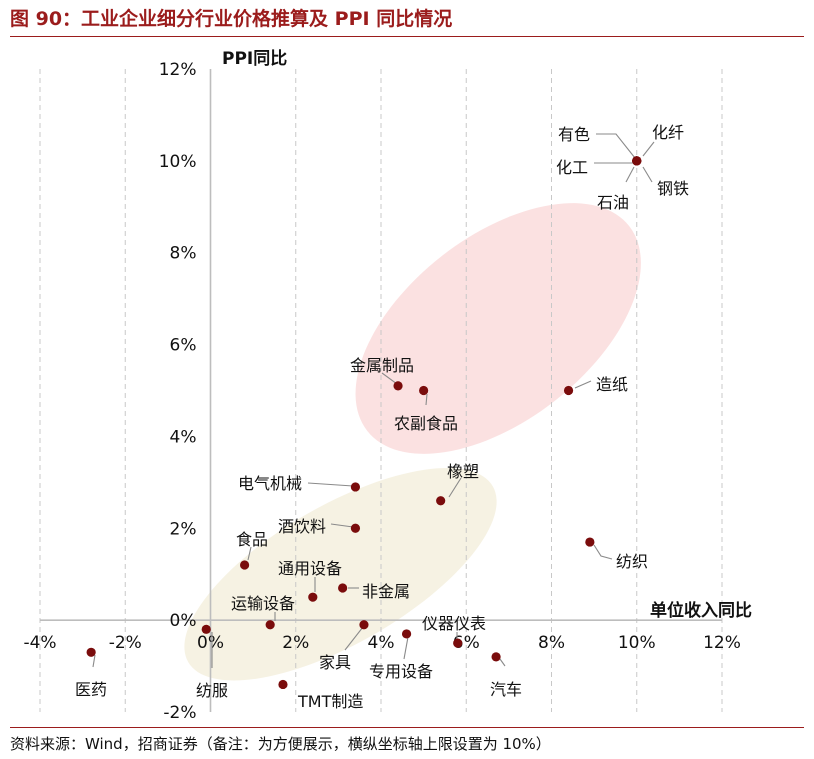  What do you see at coordinates (574, 134) in the screenshot?
I see `point-label: 有色` at bounding box center [574, 134].